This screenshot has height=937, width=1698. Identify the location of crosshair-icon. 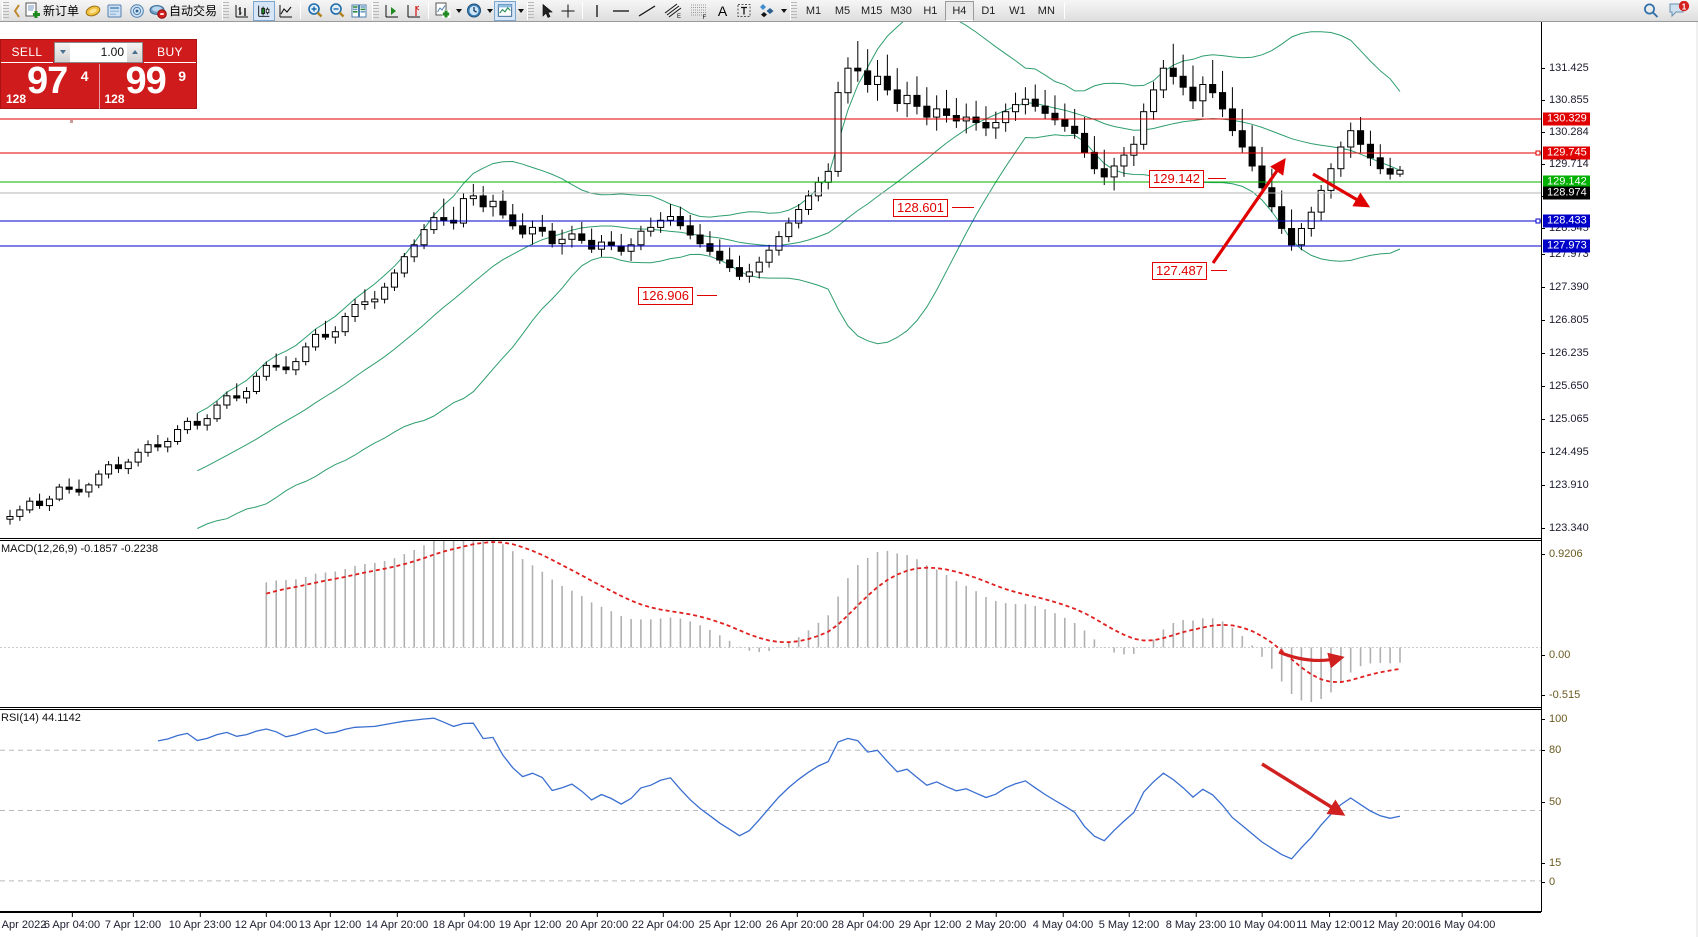
(568, 10).